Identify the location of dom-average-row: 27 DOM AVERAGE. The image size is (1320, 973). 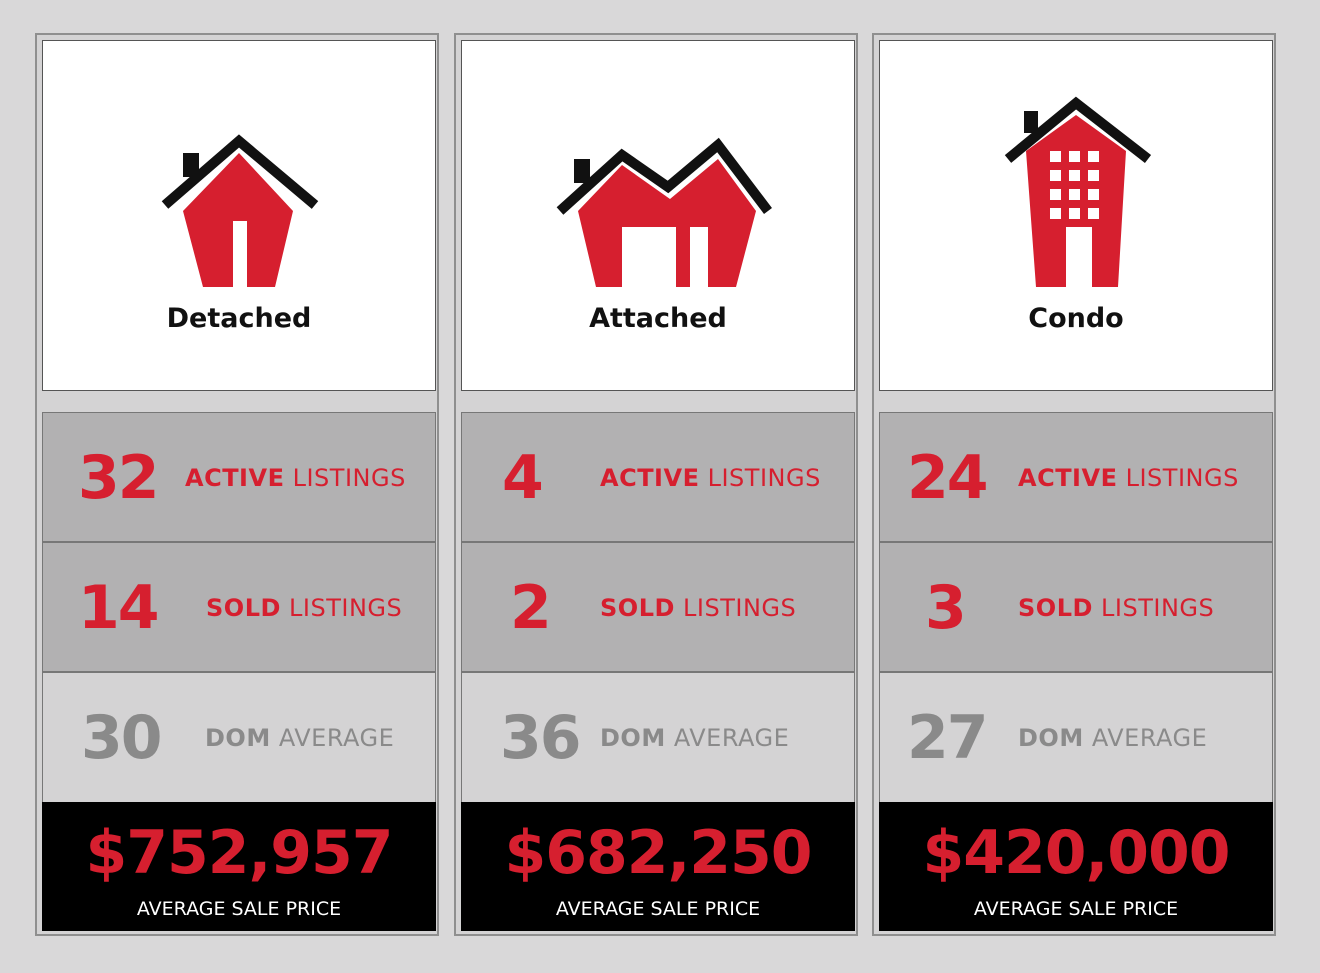
(1076, 737).